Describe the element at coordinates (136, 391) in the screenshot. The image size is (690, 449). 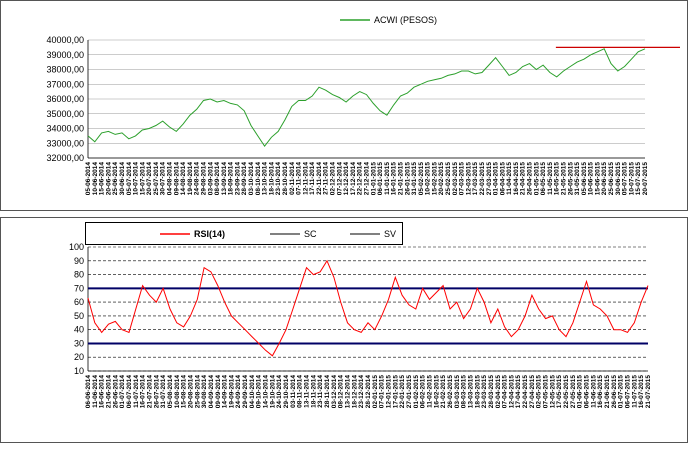
I see `x-tick-label: 11-07-2014` at that location.